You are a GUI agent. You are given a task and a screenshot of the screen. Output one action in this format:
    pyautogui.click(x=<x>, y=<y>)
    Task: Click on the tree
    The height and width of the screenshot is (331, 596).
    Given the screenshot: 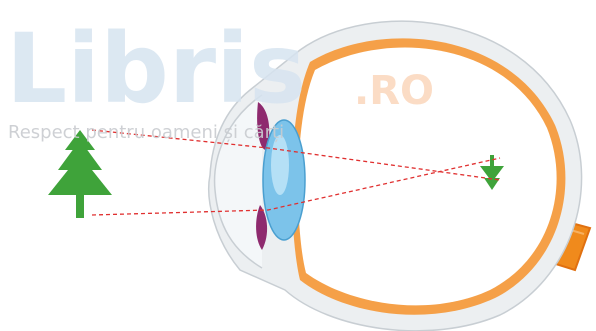 What is the action you would take?
    pyautogui.click(x=80, y=174)
    